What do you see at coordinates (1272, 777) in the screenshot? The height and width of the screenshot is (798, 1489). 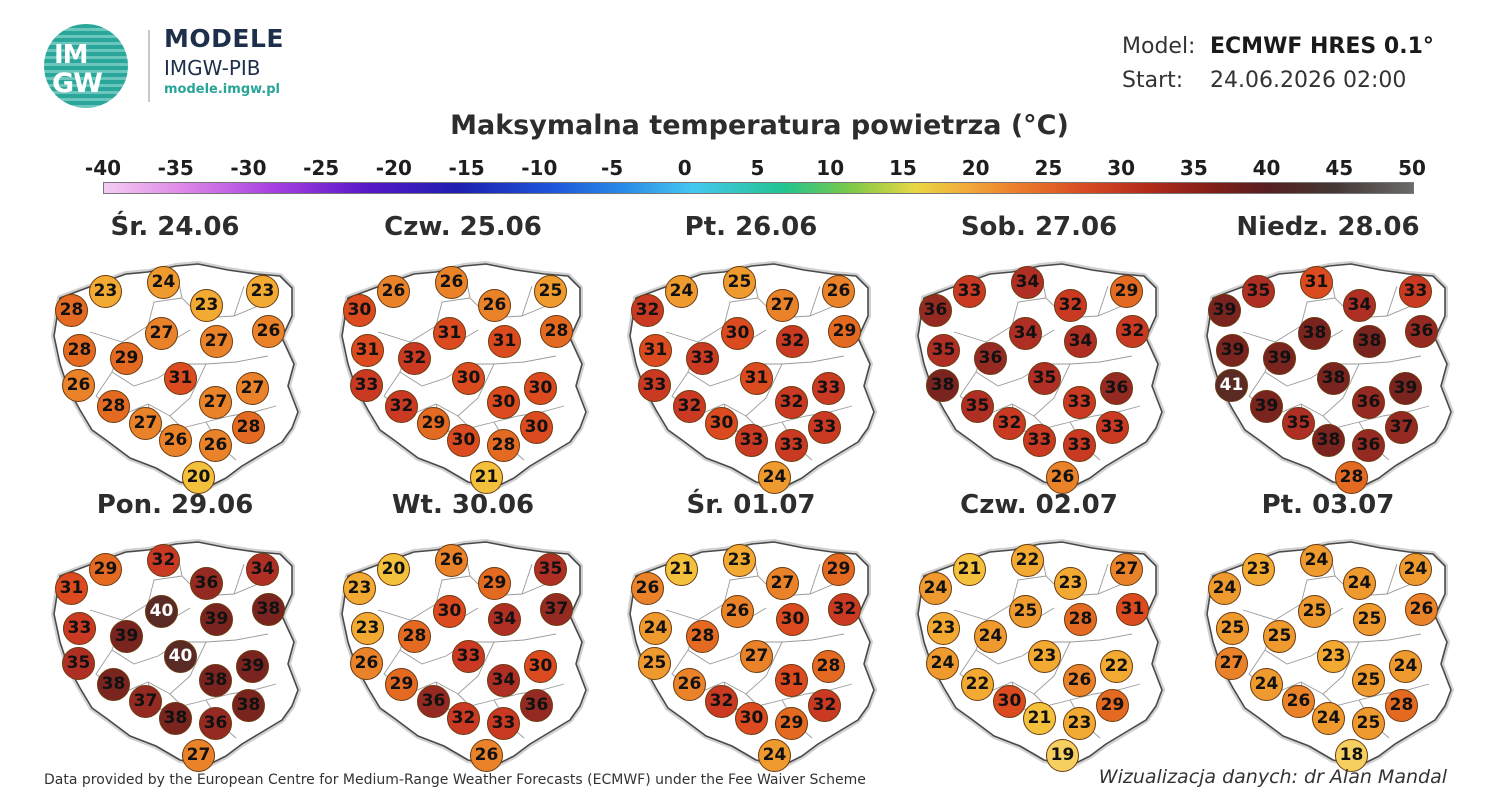 I see `visualization-credit: Wizualizacja danych: dr Alan Mandal` at bounding box center [1272, 777].